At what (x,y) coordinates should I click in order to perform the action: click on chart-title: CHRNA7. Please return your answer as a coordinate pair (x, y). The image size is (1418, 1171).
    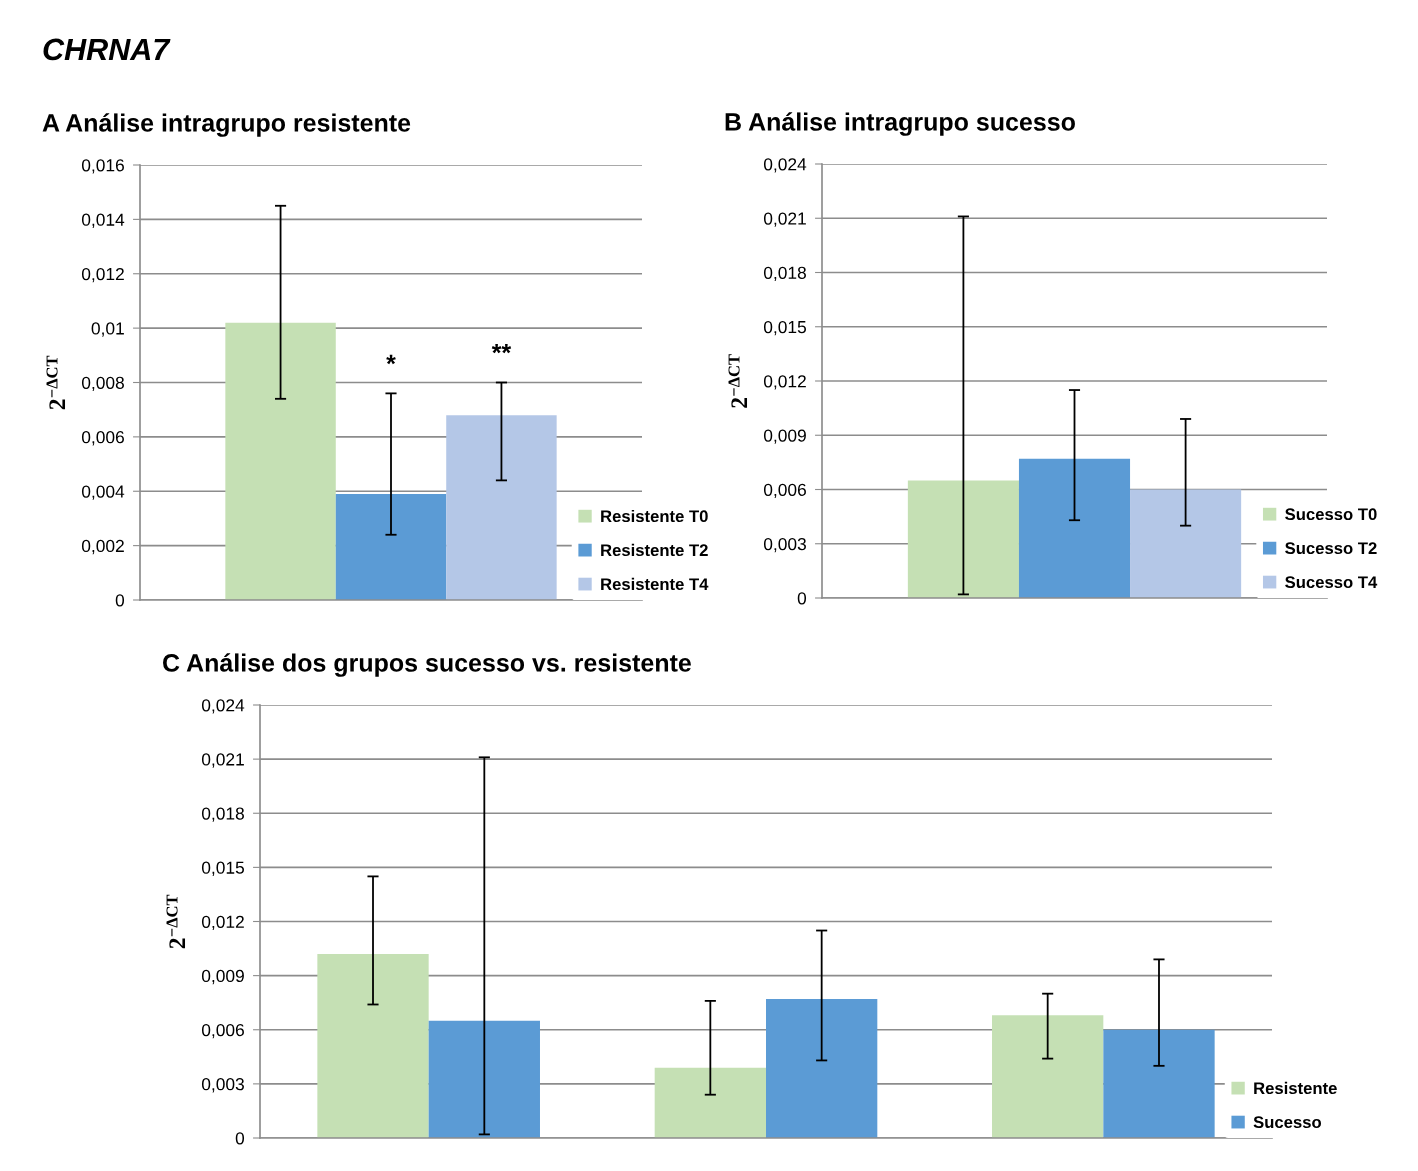
    Looking at the image, I should click on (107, 49).